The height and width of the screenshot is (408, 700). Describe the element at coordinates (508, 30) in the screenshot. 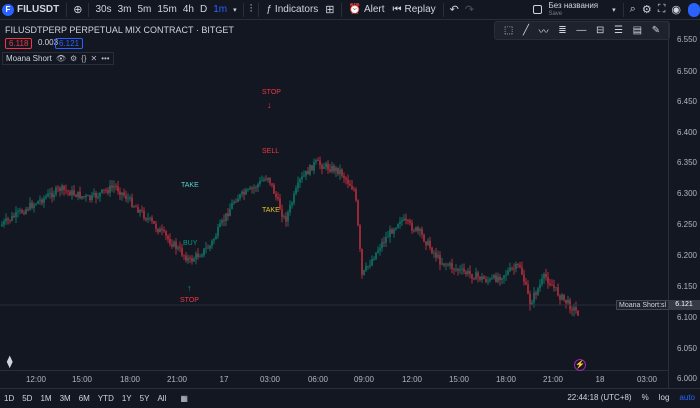

I see `rectangle-tool-icon: ⬚` at that location.